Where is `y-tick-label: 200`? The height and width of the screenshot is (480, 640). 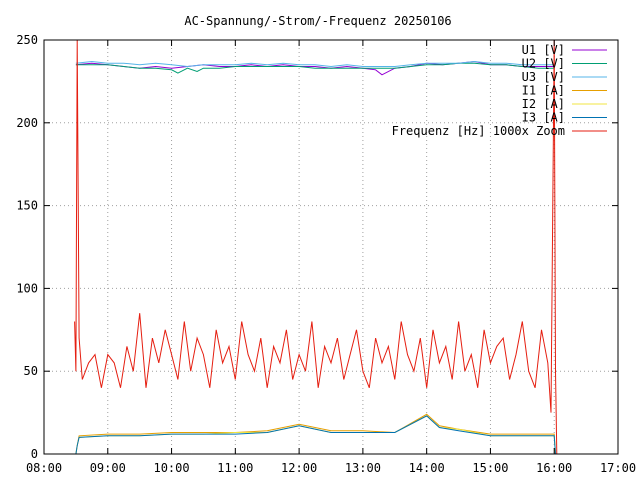
y-tick-label: 200 is located at coordinates (27, 123).